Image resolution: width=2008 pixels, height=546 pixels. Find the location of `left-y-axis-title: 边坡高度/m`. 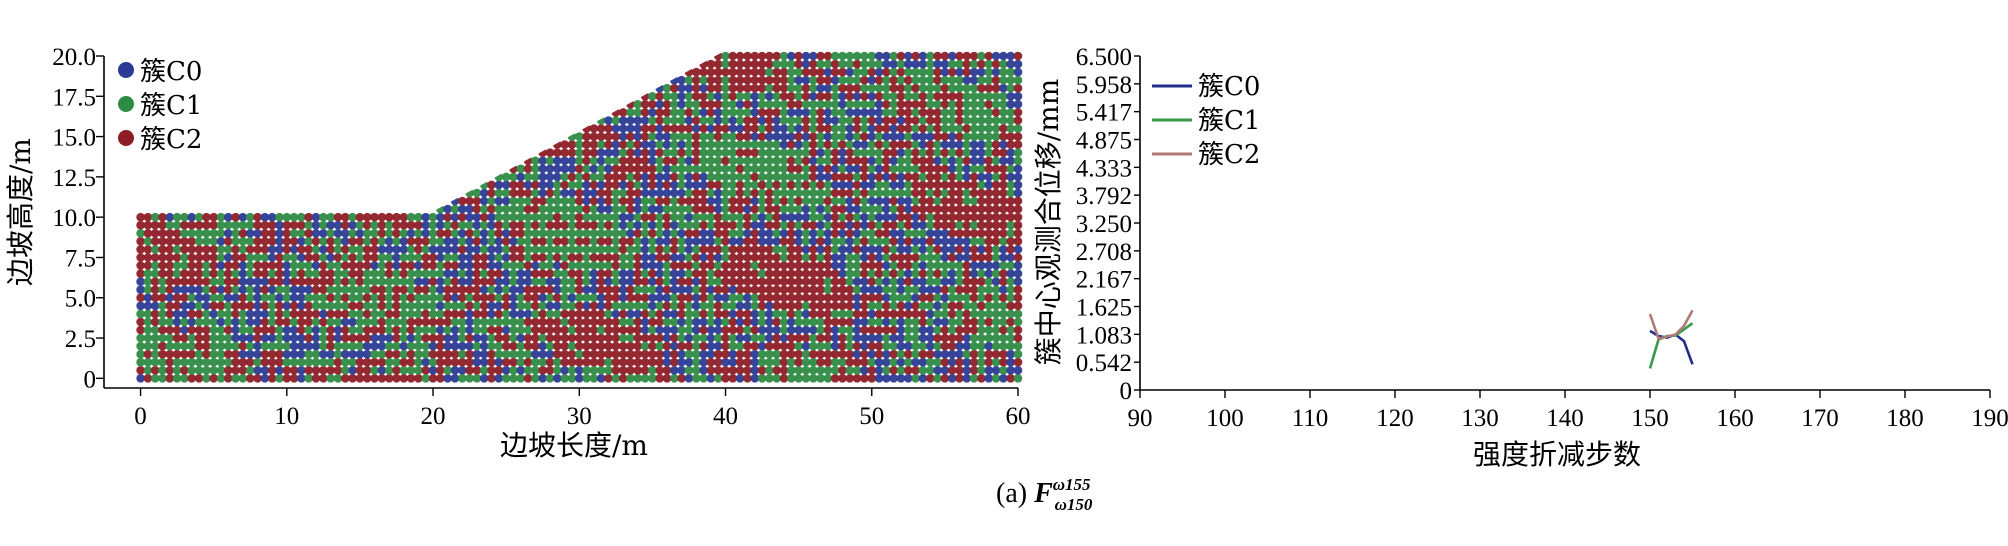

left-y-axis-title: 边坡高度/m is located at coordinates (20, 212).